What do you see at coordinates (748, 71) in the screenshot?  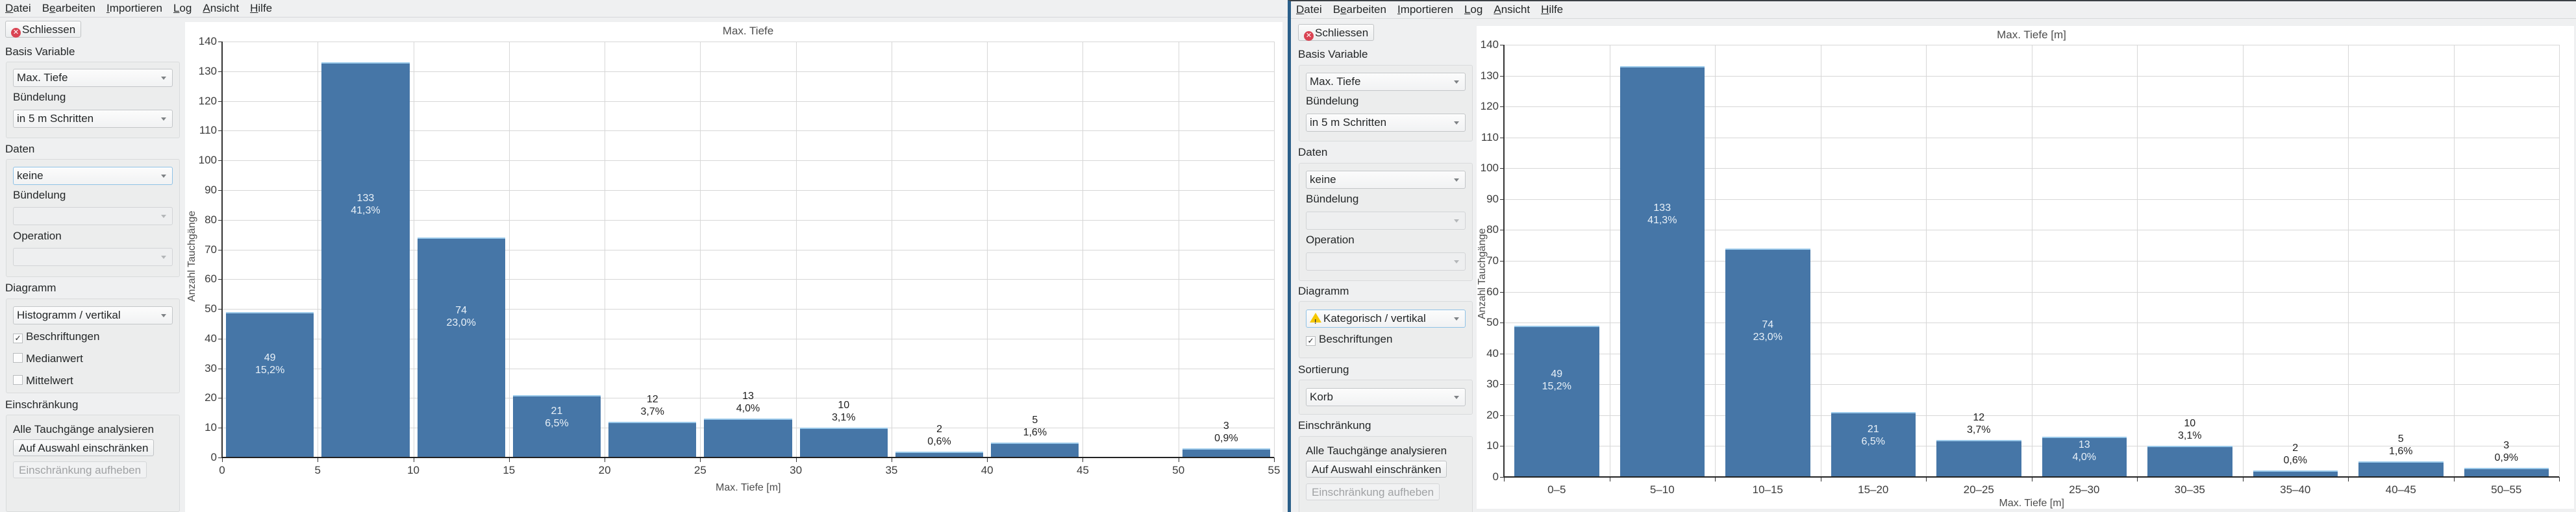 I see `gridline-horizontal` at bounding box center [748, 71].